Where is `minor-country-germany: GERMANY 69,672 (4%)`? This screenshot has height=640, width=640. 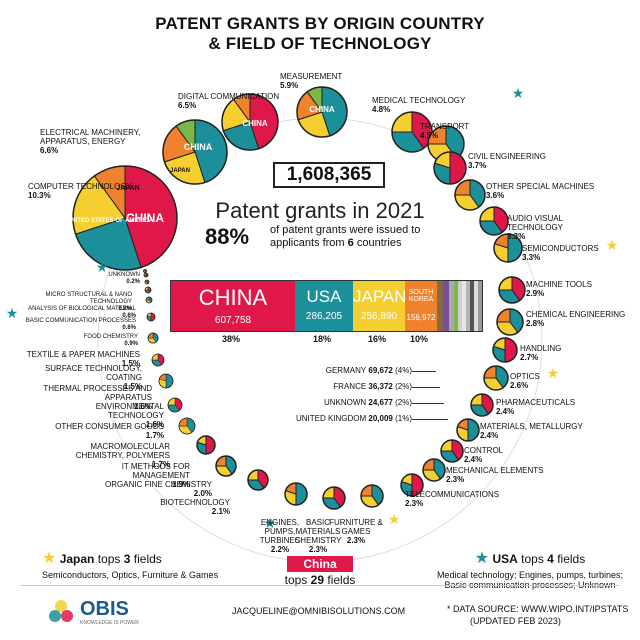 minor-country-germany: GERMANY 69,672 (4%) is located at coordinates (352, 371).